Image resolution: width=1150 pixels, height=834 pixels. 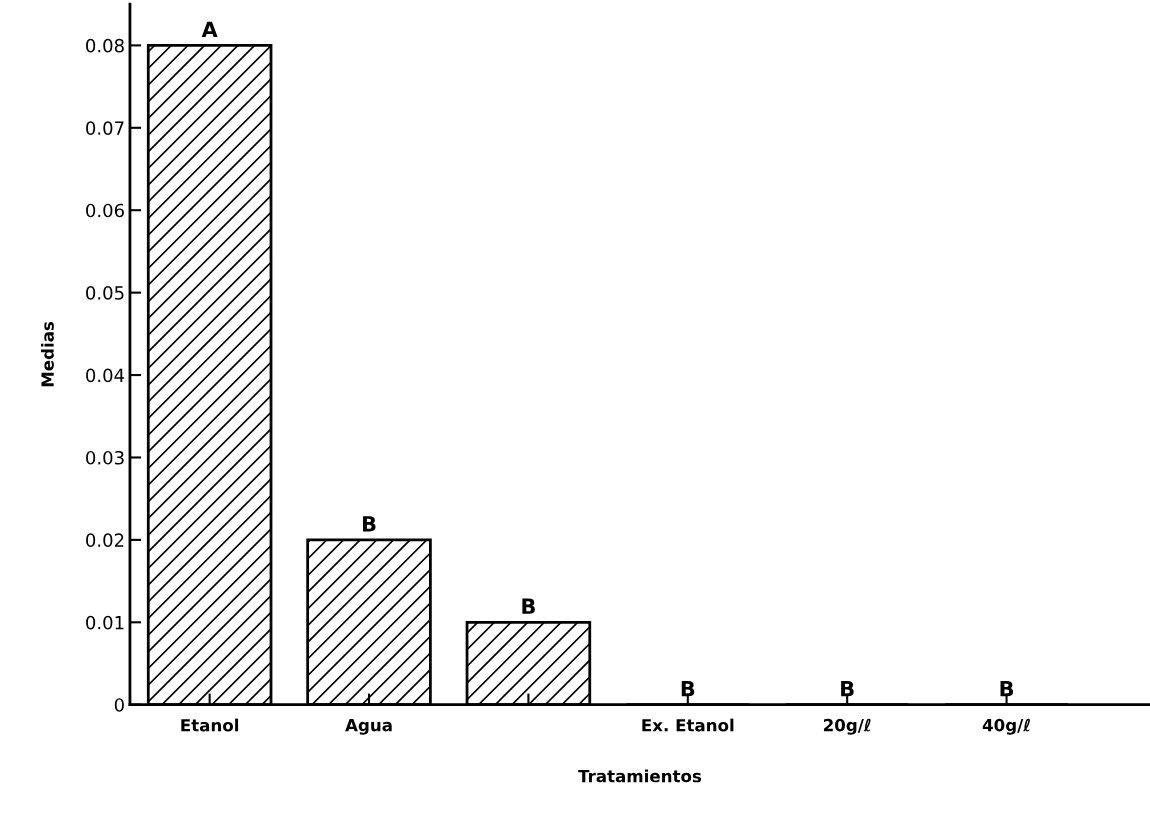 What do you see at coordinates (210, 725) in the screenshot?
I see `x-tick-label: Etanol` at bounding box center [210, 725].